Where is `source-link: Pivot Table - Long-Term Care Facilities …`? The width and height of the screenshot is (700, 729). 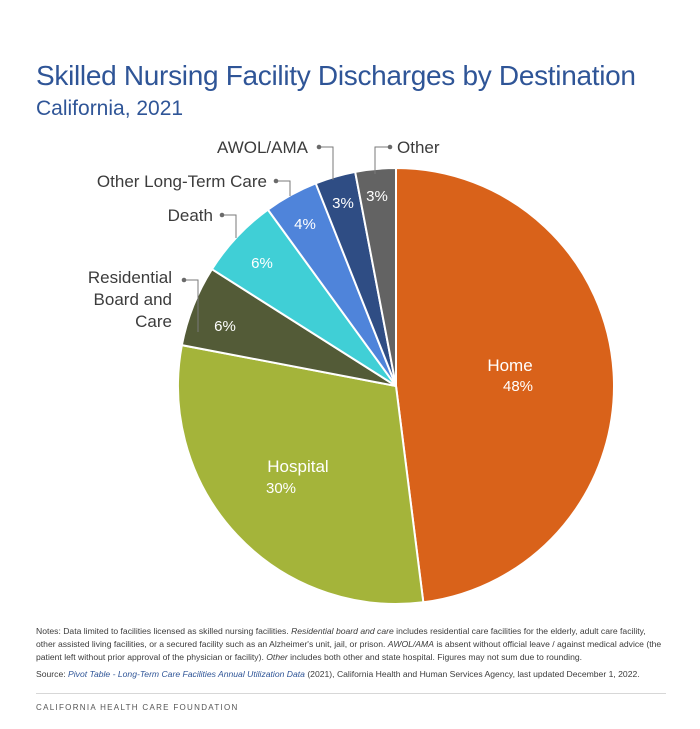 source-link: Pivot Table - Long-Term Care Facilities … is located at coordinates (186, 674).